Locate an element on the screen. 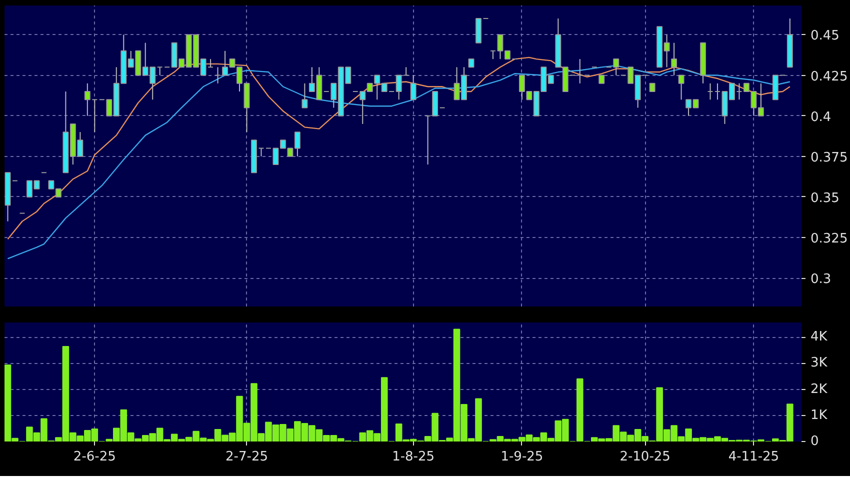 The height and width of the screenshot is (478, 850). x-tick-label: 2-7-25 is located at coordinates (247, 457).